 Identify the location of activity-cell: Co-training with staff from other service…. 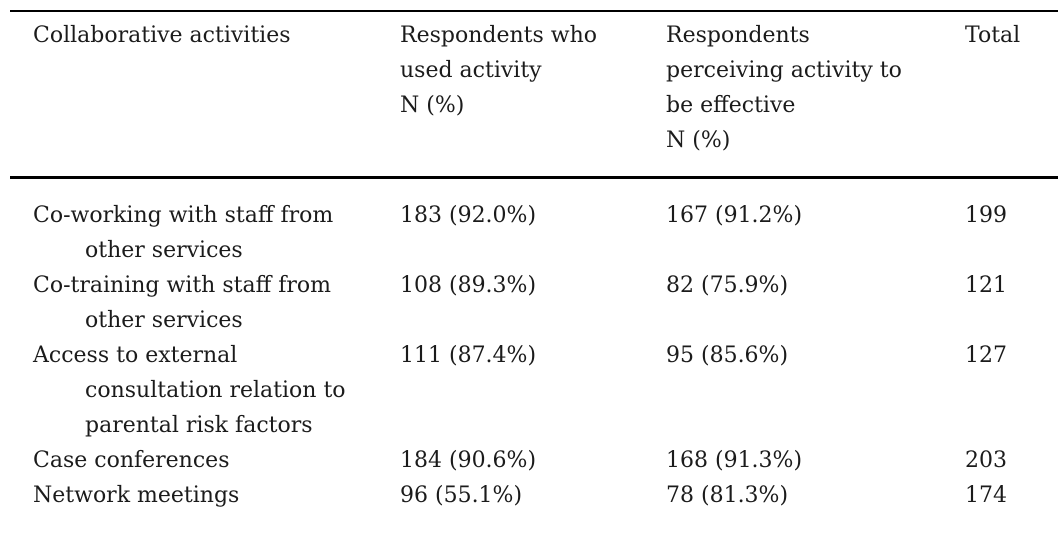
(182, 303).